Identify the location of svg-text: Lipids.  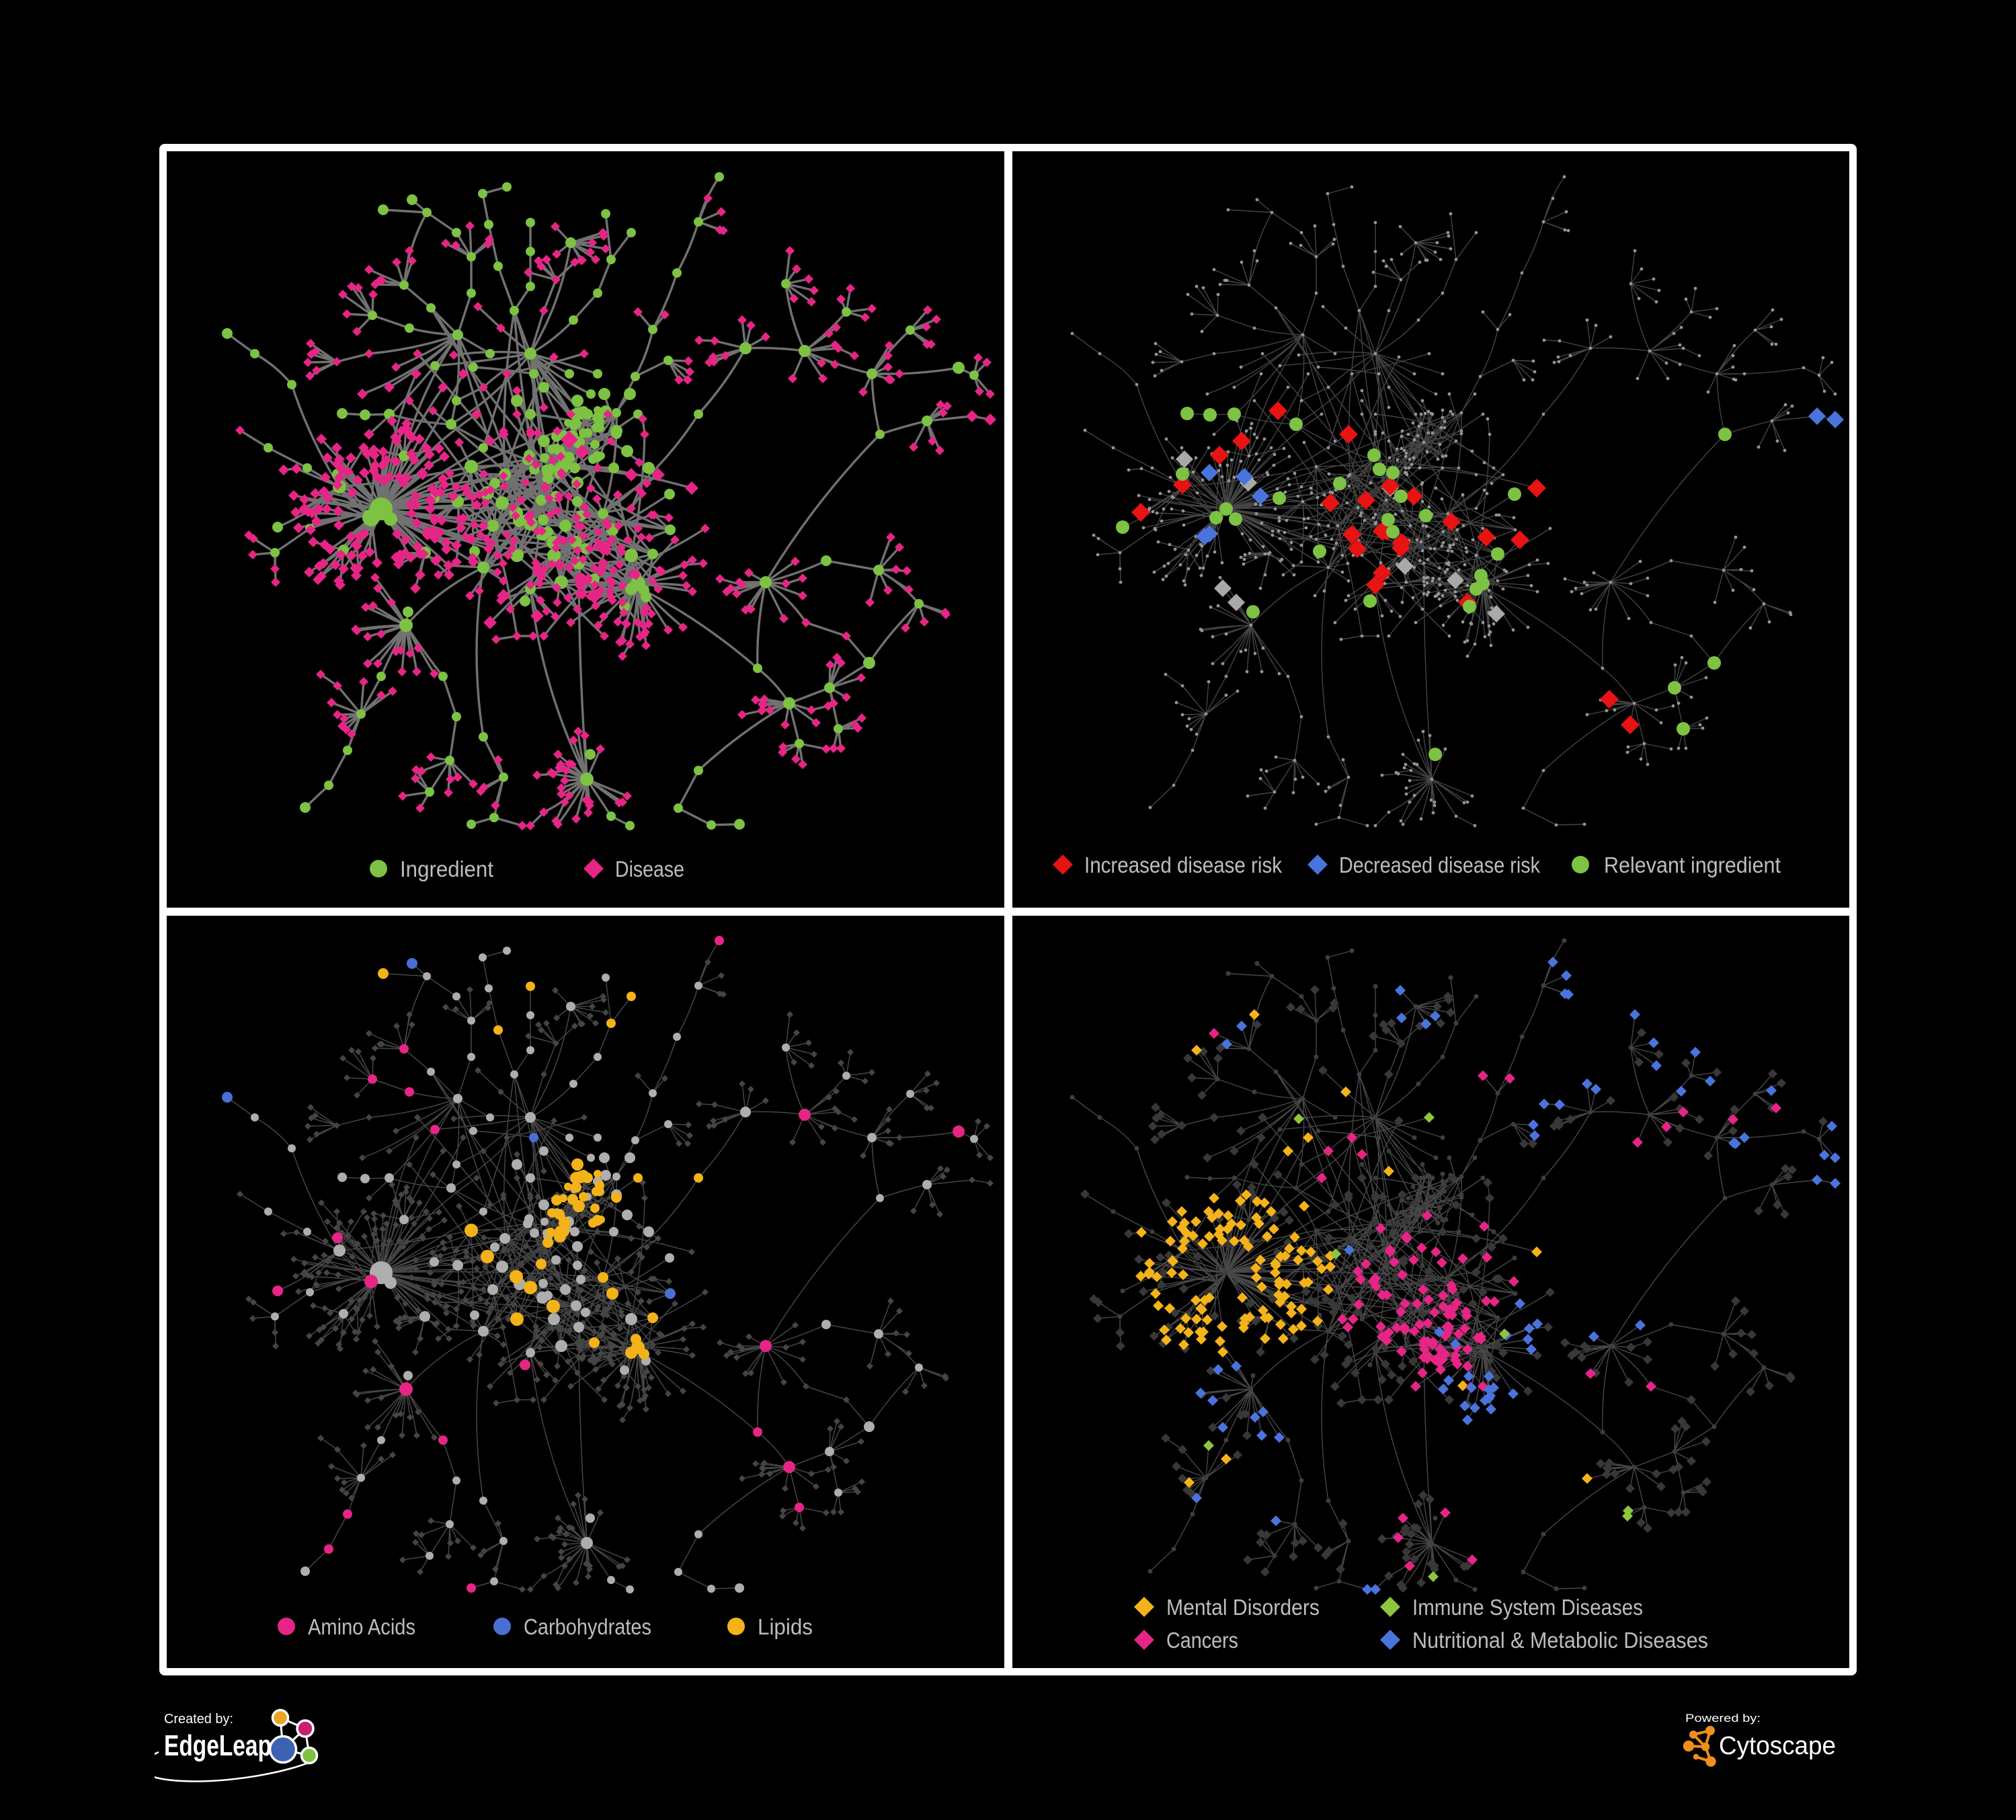
(785, 1626).